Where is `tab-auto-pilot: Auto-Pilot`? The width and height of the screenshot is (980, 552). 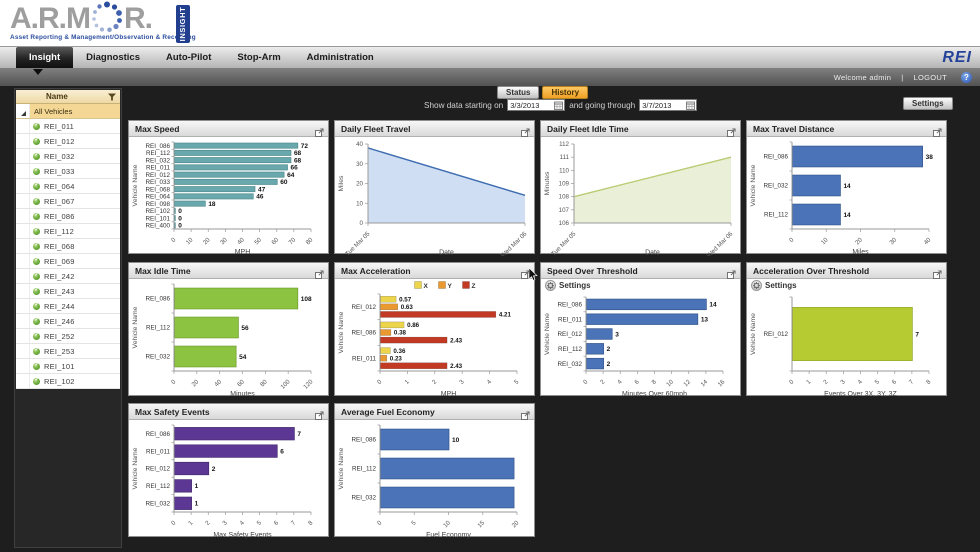 tab-auto-pilot: Auto-Pilot is located at coordinates (189, 57).